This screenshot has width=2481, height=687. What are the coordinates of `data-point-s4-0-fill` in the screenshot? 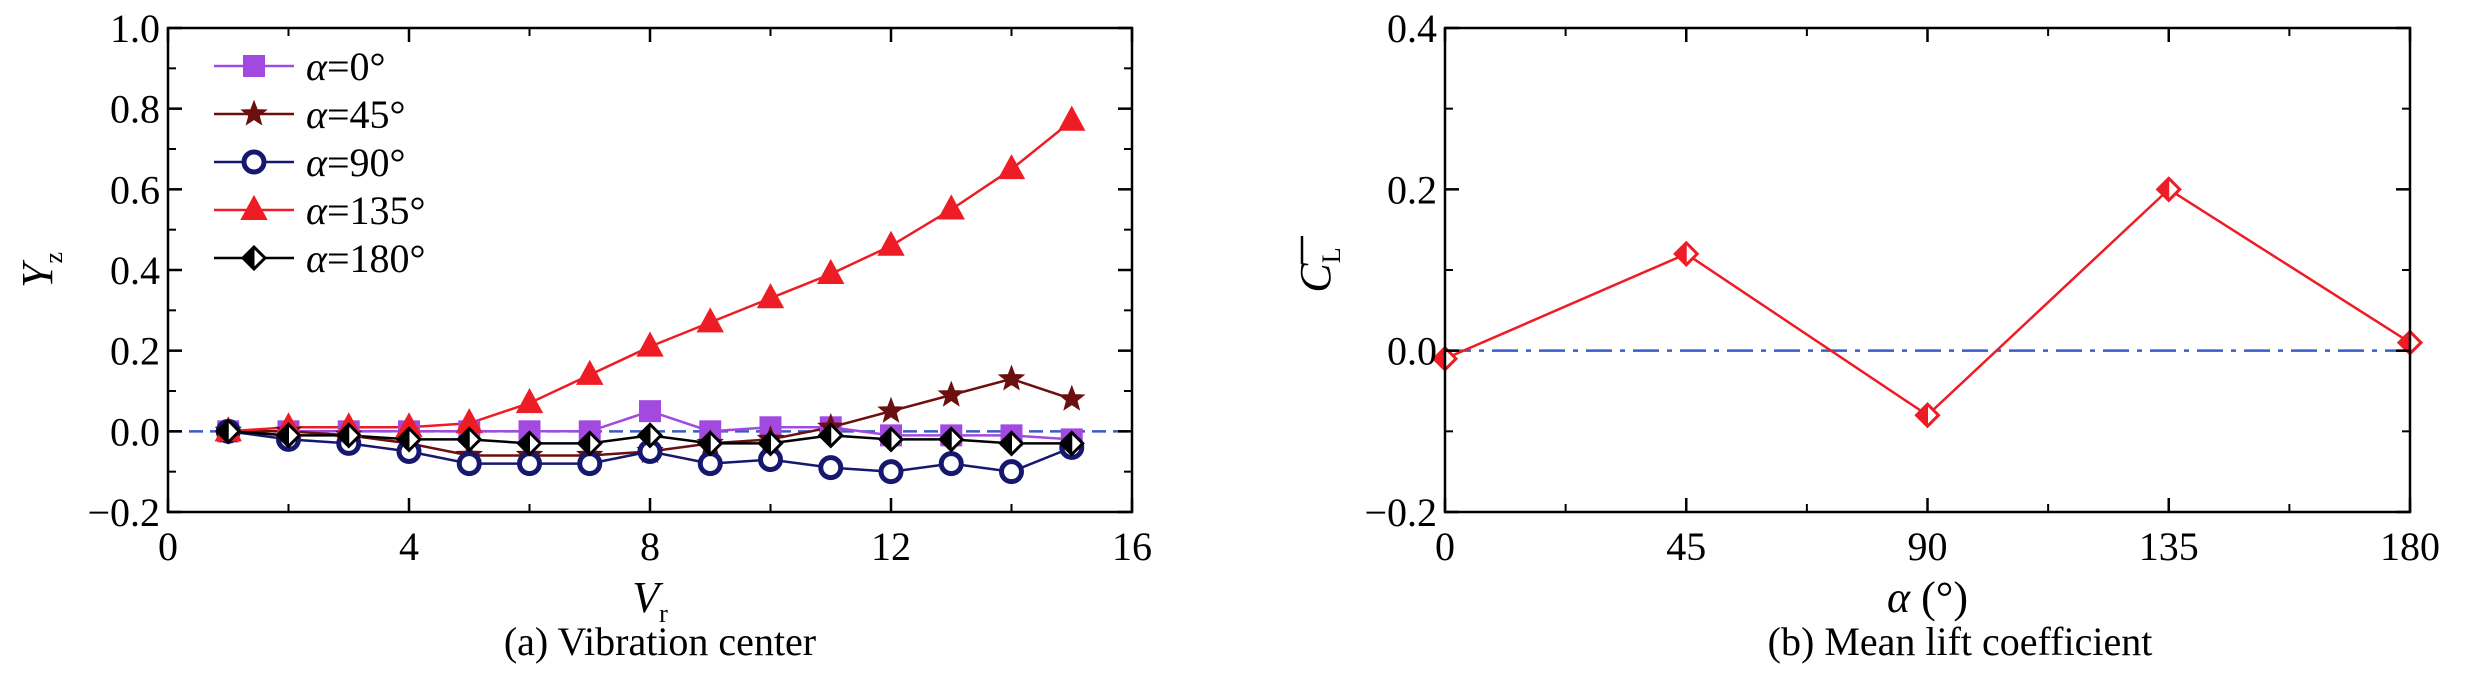 It's located at (222, 431).